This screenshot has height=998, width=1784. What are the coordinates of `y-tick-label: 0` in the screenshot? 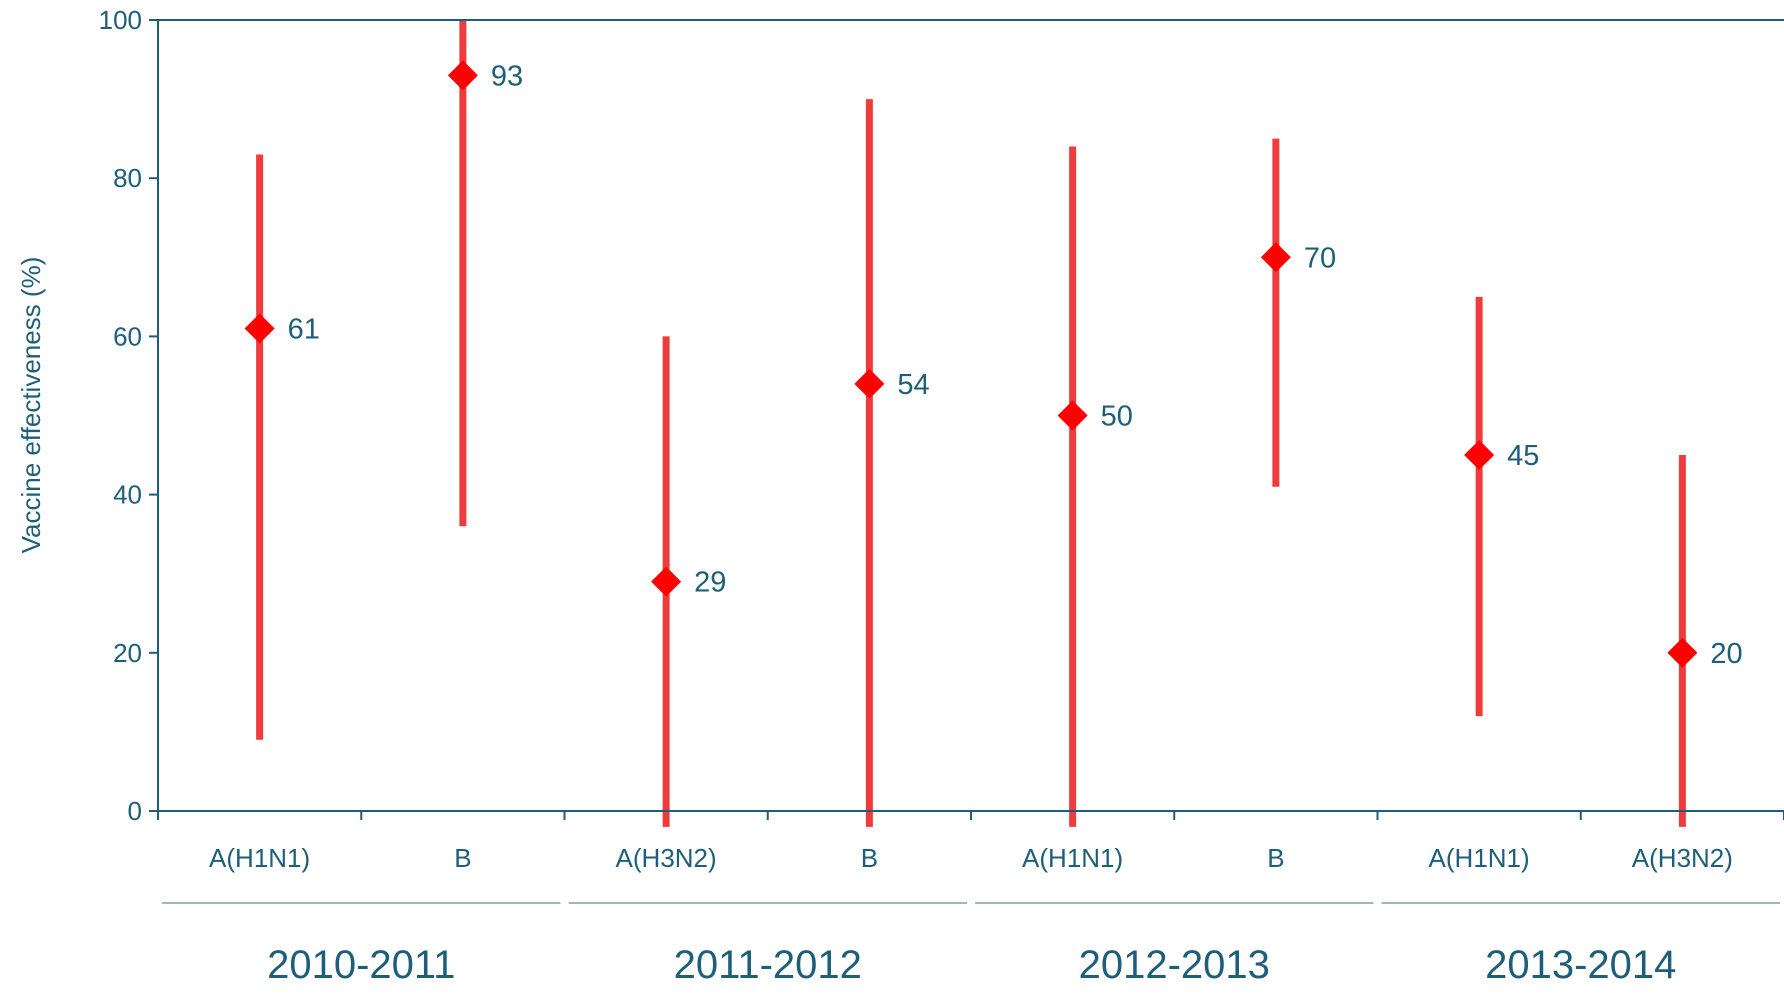 It's located at (135, 811).